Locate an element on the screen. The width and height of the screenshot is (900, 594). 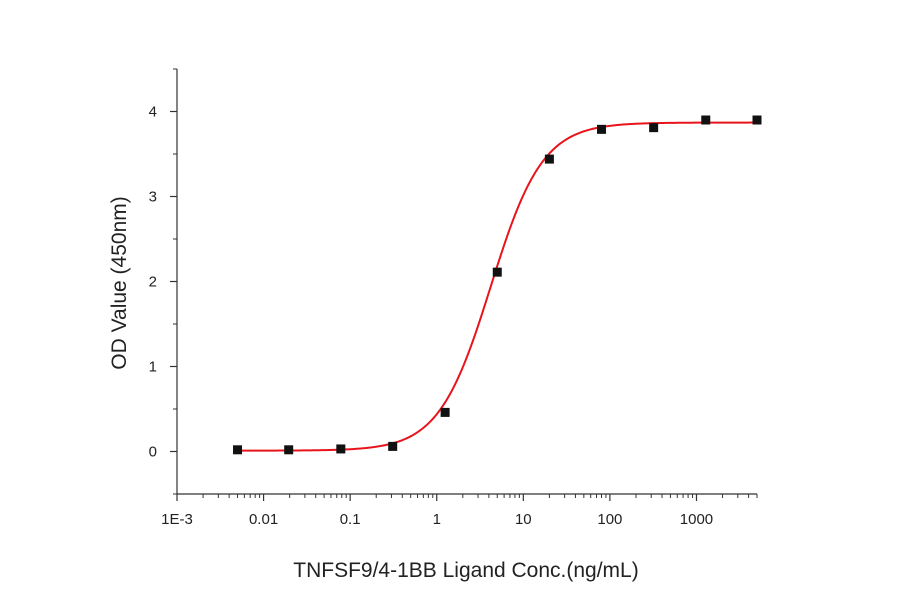
x-tick-label: 0.01 is located at coordinates (263, 519).